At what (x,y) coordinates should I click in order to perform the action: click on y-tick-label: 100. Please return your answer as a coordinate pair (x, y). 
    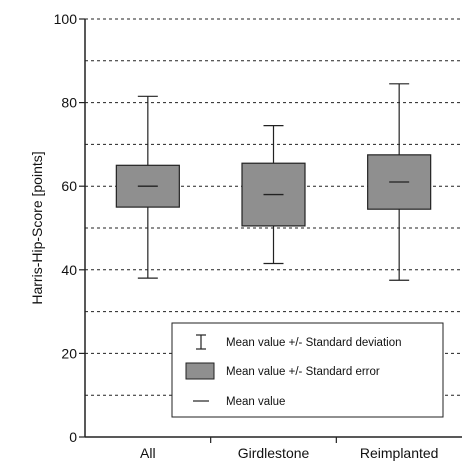
    Looking at the image, I should click on (66, 19).